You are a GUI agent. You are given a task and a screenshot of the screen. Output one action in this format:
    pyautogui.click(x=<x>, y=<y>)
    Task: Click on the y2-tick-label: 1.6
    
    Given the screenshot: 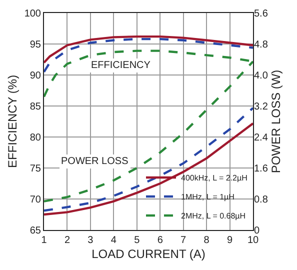 What is the action you would take?
    pyautogui.click(x=261, y=169)
    